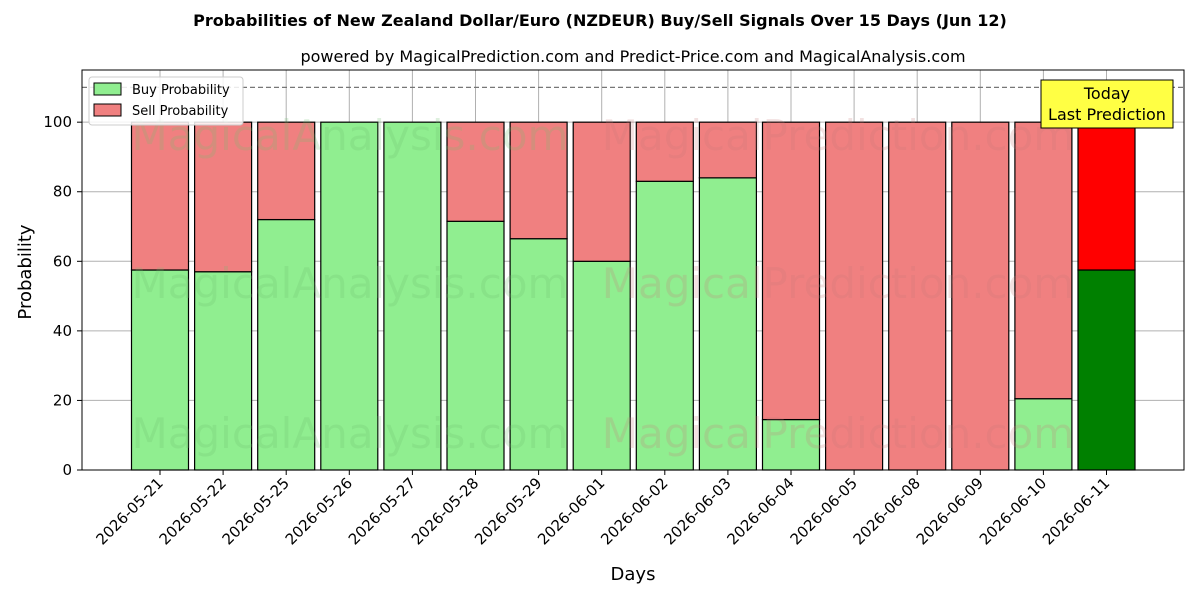  I want to click on x-tick-label: 2026-06-01, so click(571, 511).